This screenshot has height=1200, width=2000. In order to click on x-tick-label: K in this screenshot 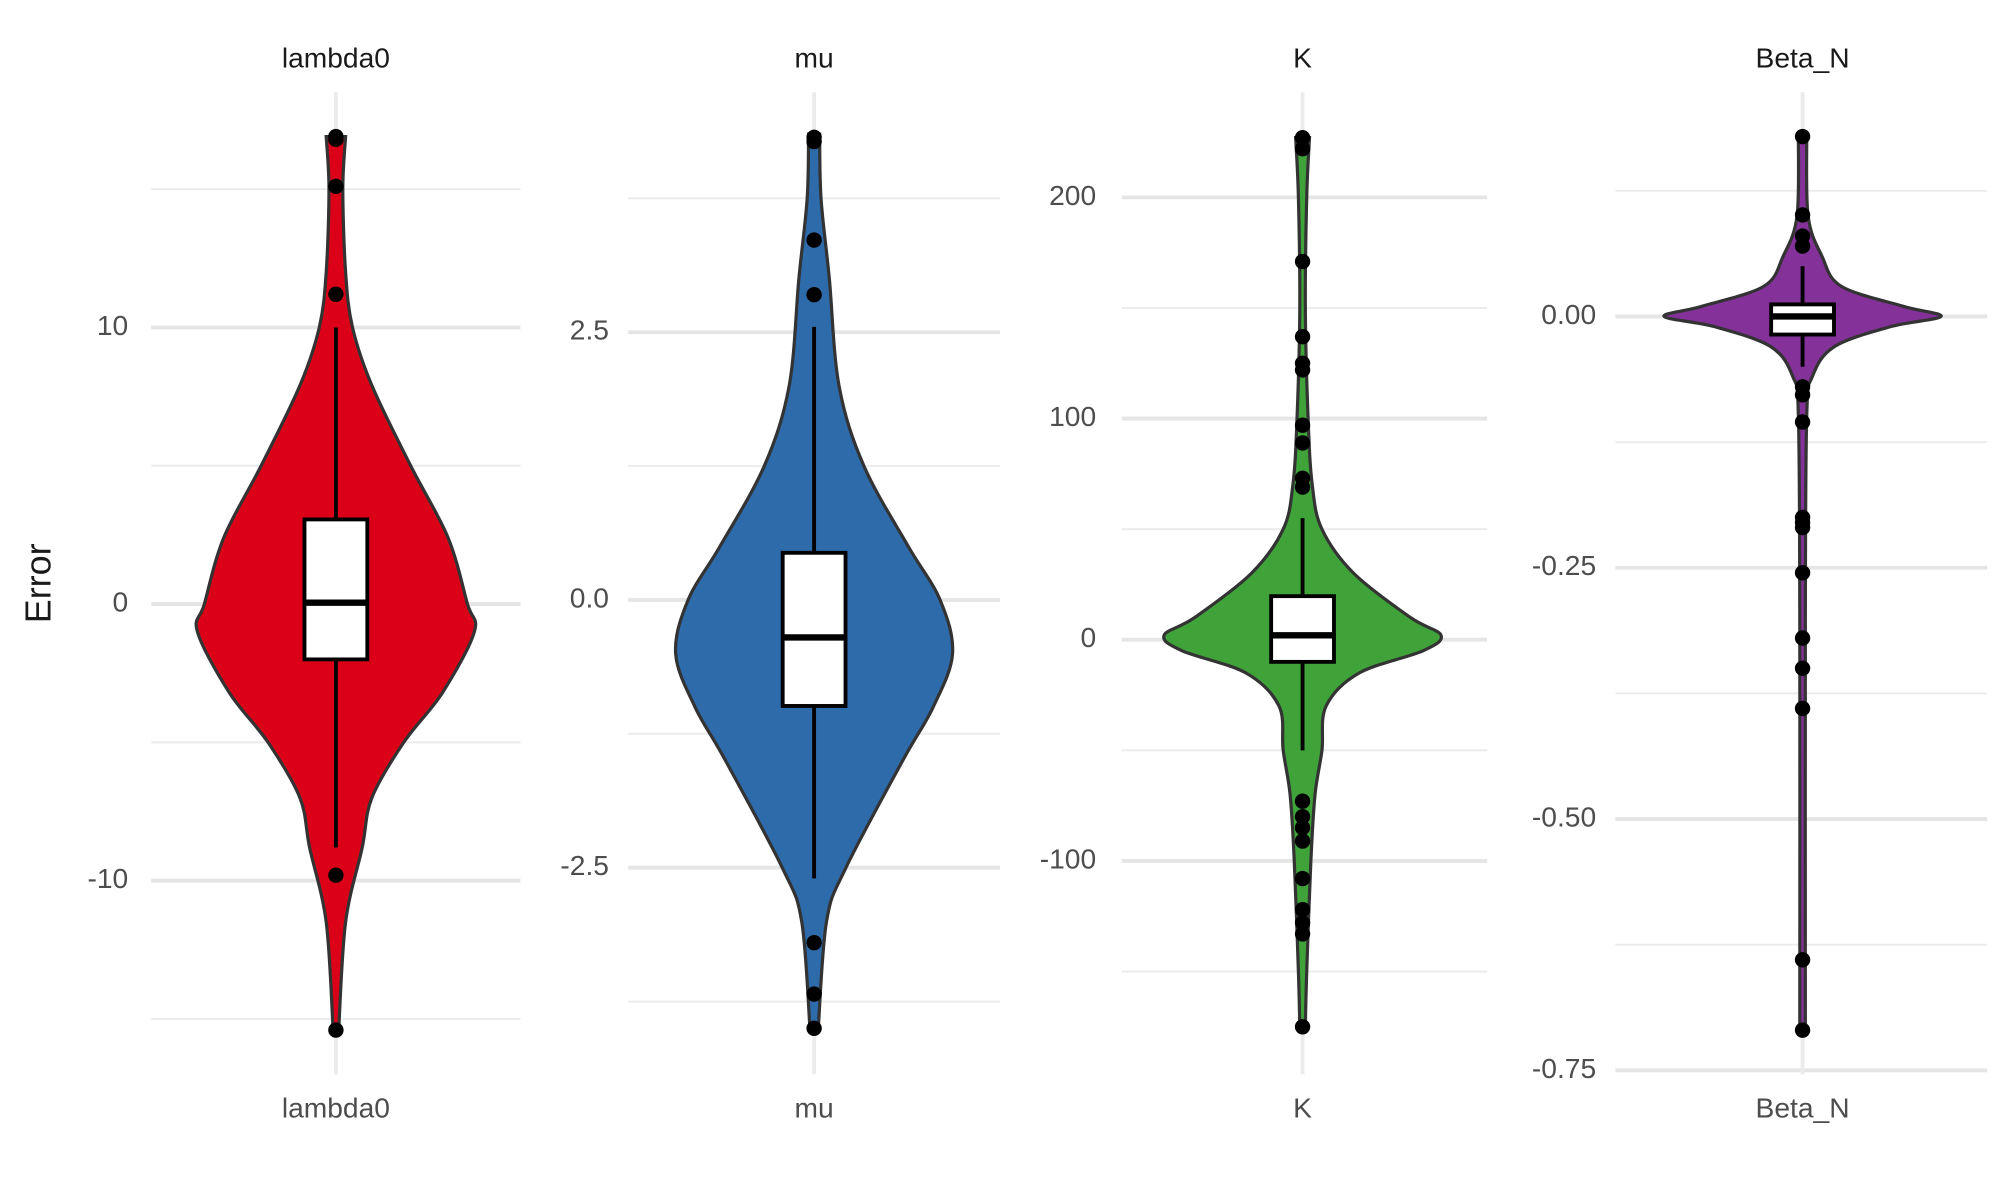, I will do `click(1302, 1108)`.